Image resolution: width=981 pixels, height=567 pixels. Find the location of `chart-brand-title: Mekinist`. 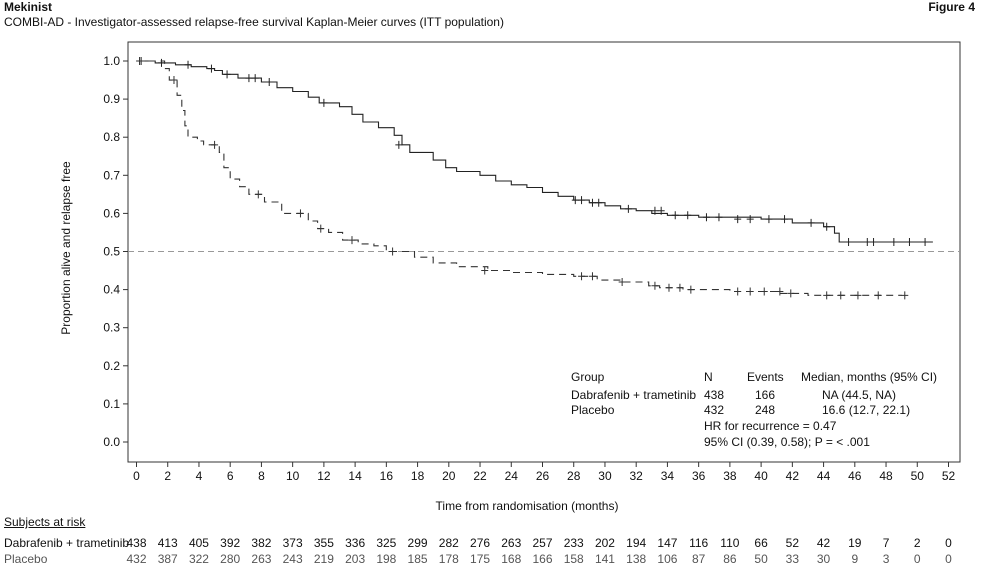

chart-brand-title: Mekinist is located at coordinates (28, 7).